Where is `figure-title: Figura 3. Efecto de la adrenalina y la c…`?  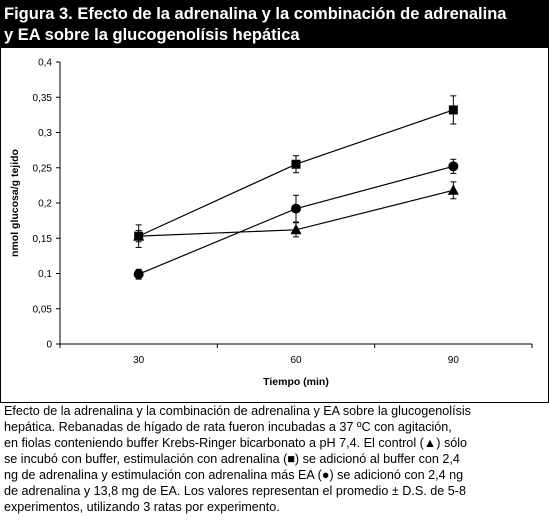 figure-title: Figura 3. Efecto de la adrenalina y la c… is located at coordinates (274, 24).